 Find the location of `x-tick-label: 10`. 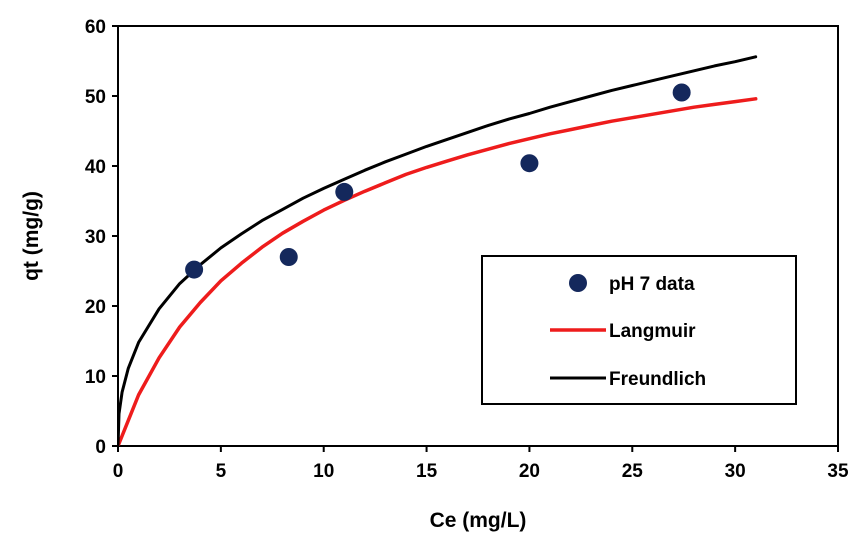

x-tick-label: 10 is located at coordinates (323, 471).